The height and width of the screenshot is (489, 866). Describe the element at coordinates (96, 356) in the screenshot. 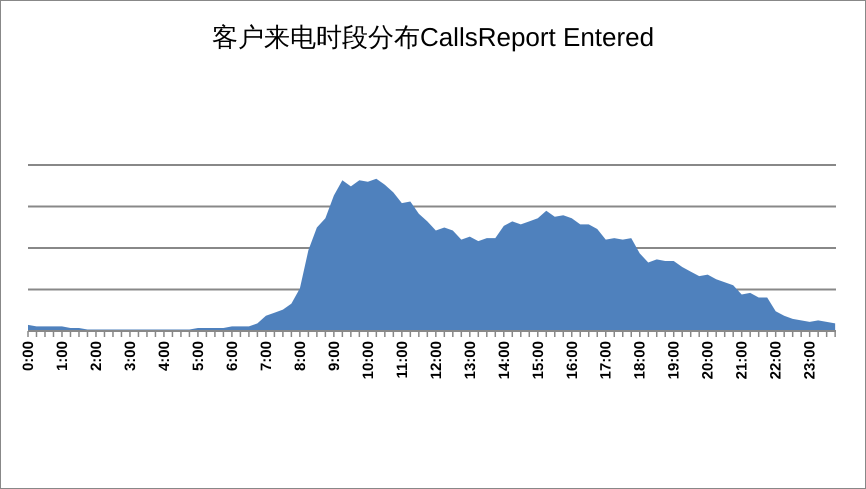

I see `x-tick-label: 2:00` at that location.